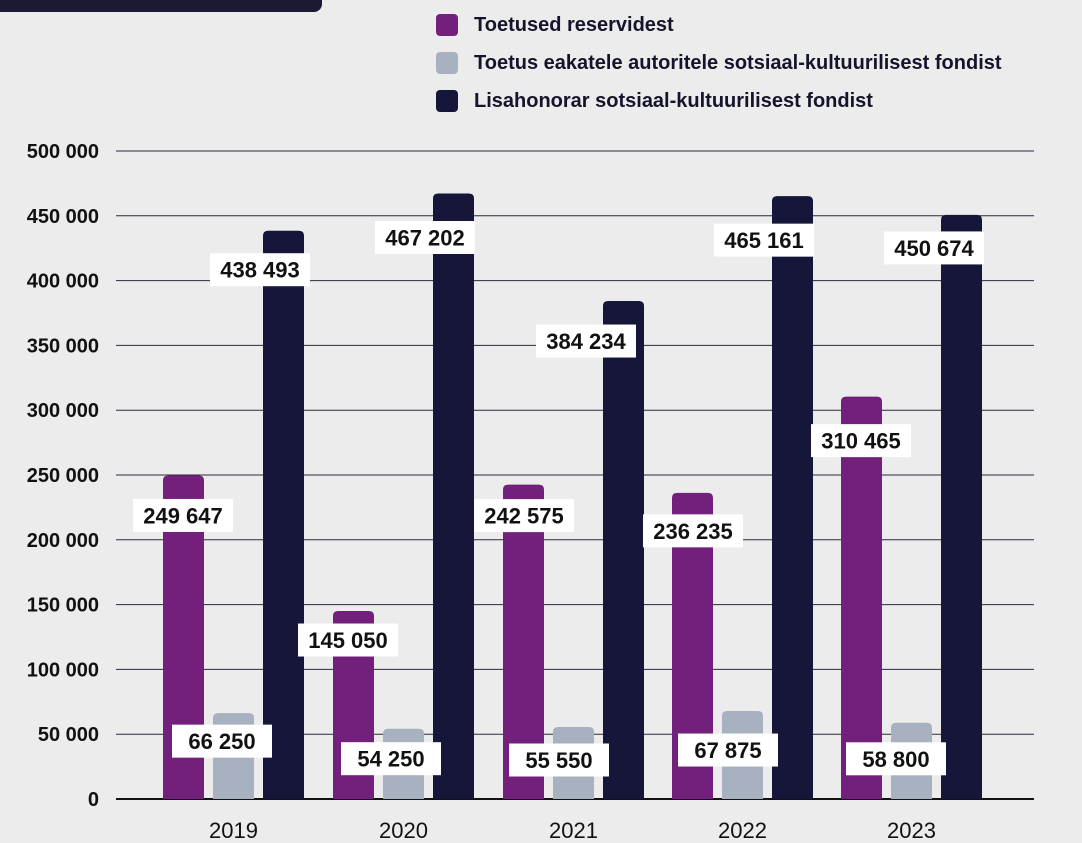 The image size is (1082, 843). I want to click on y-tick-label: 350 000, so click(63, 346).